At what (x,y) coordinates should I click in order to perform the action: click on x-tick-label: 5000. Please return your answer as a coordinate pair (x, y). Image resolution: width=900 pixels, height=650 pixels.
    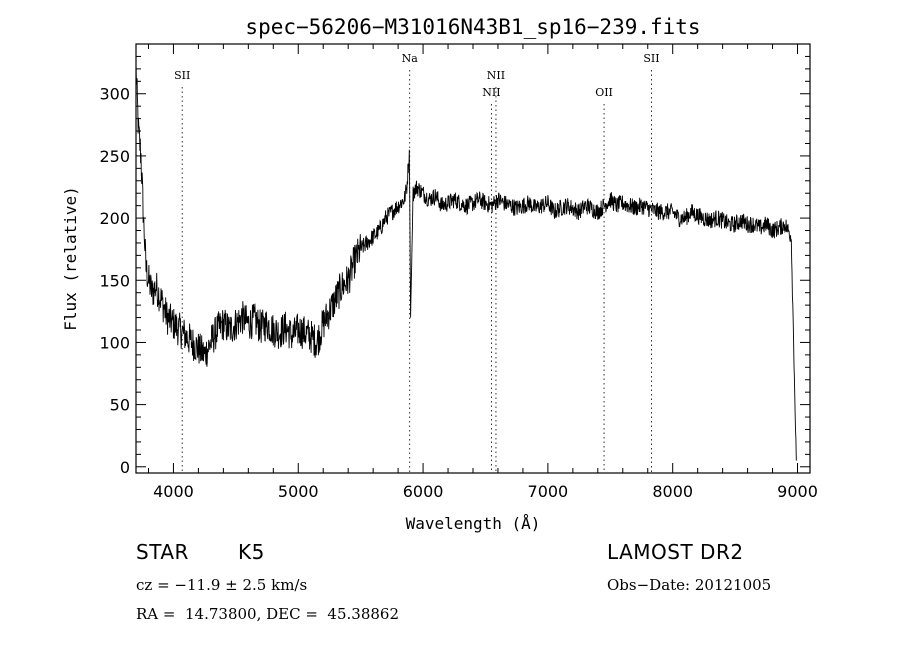
    Looking at the image, I should click on (298, 491).